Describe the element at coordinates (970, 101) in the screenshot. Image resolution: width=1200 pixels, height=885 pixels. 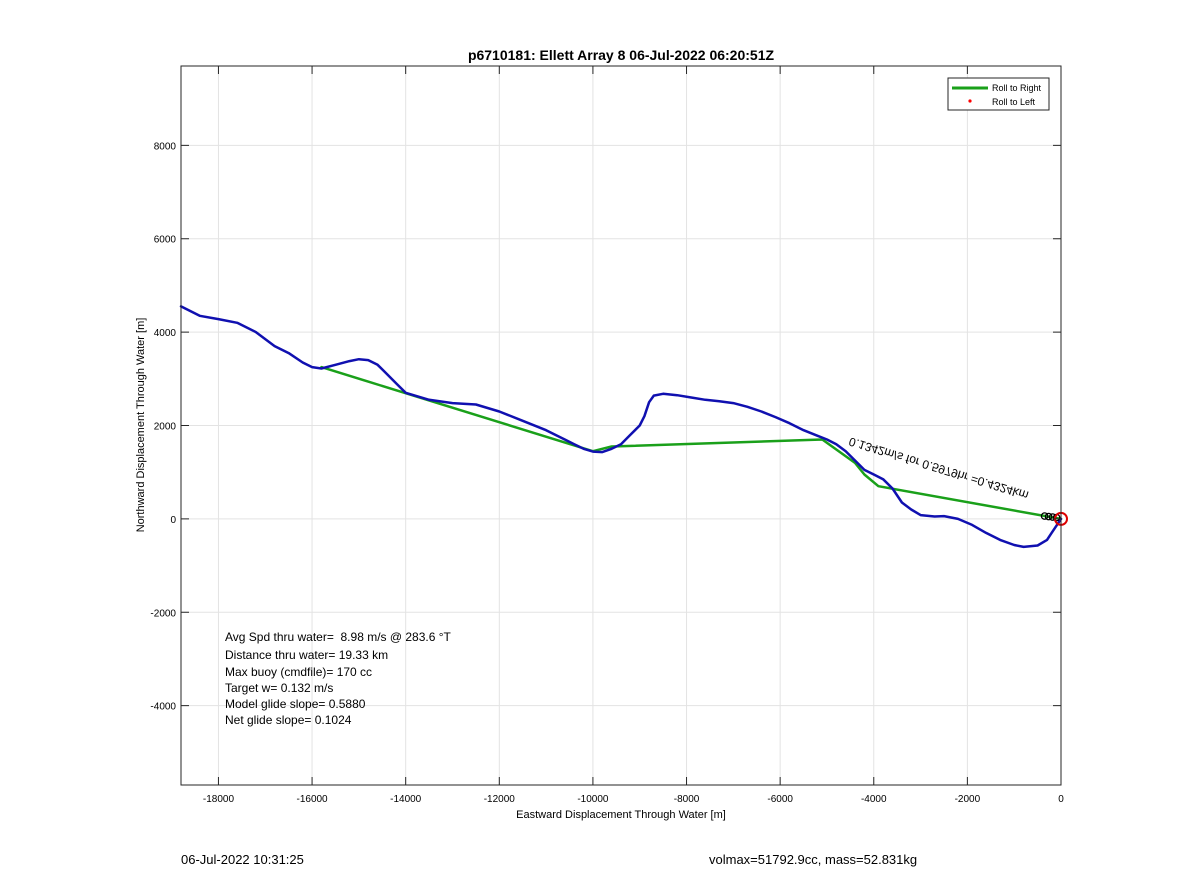
I see `legend-swatch-roll-left` at that location.